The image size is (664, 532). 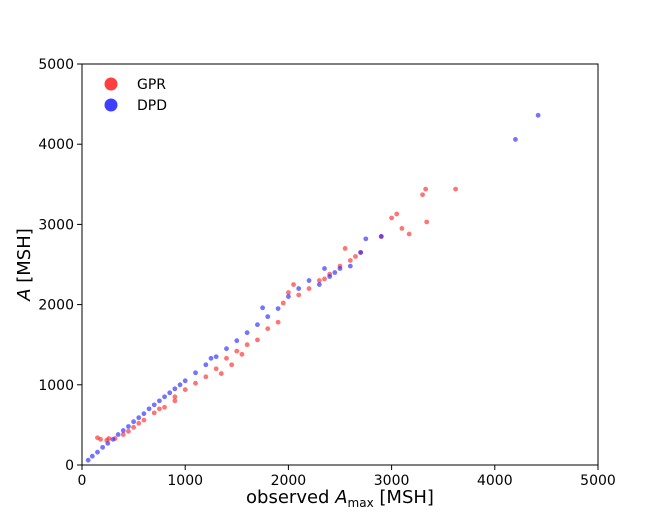 I want to click on y-axis-label: A [MSH], so click(x=24, y=265).